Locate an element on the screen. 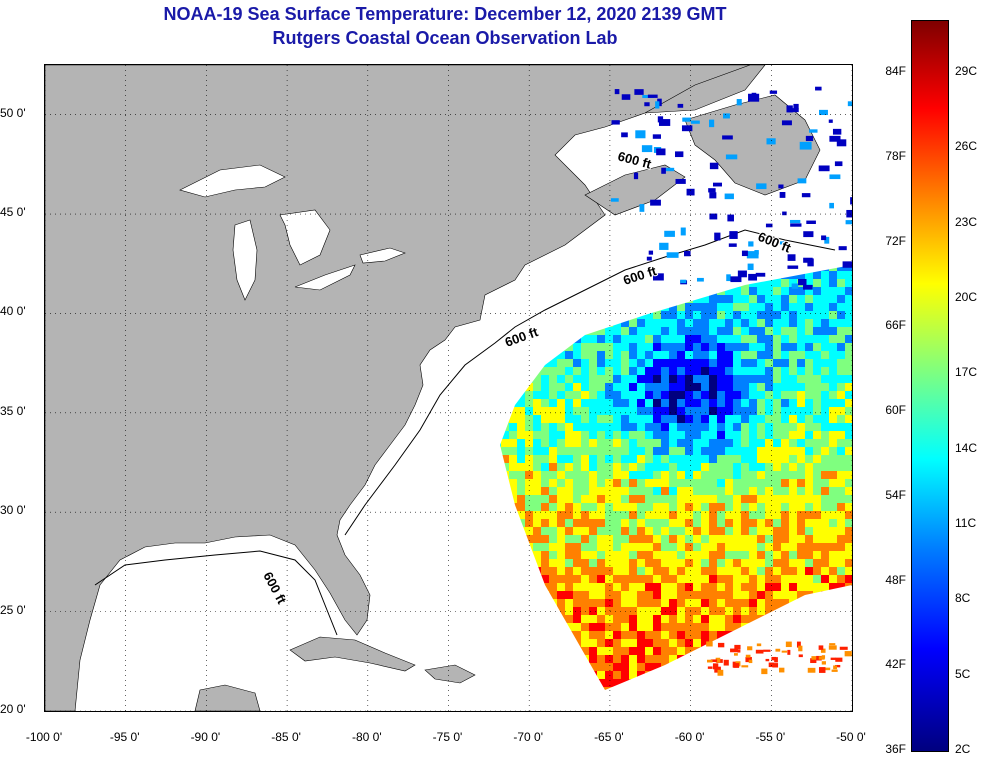  colorbar-fahrenheit-label: 84F is located at coordinates (895, 71).